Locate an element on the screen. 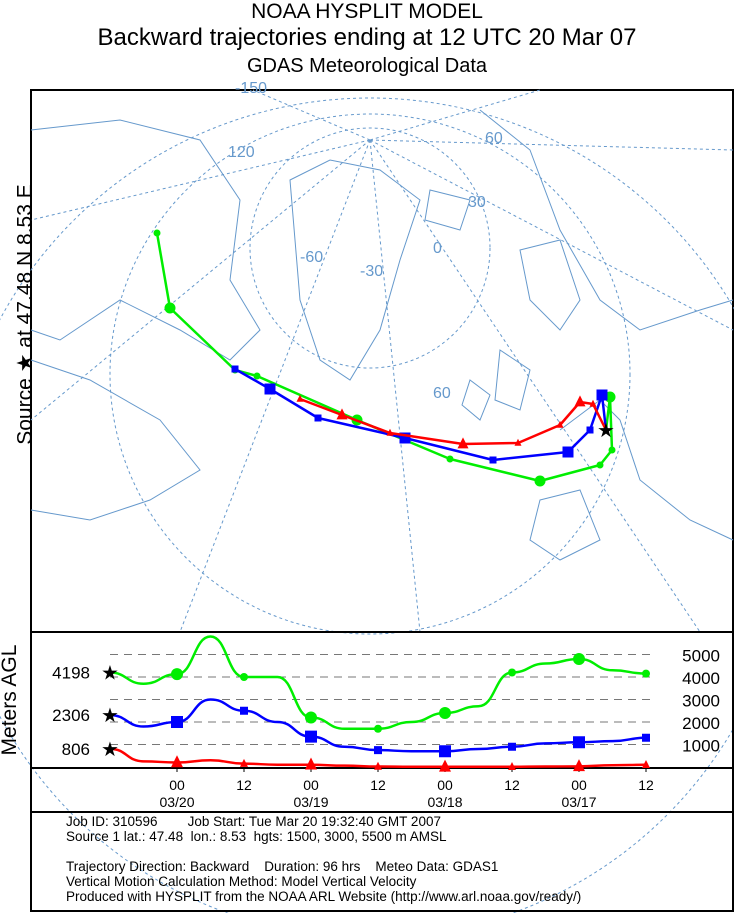 The height and width of the screenshot is (913, 734). grid-label: -30 is located at coordinates (371, 271).